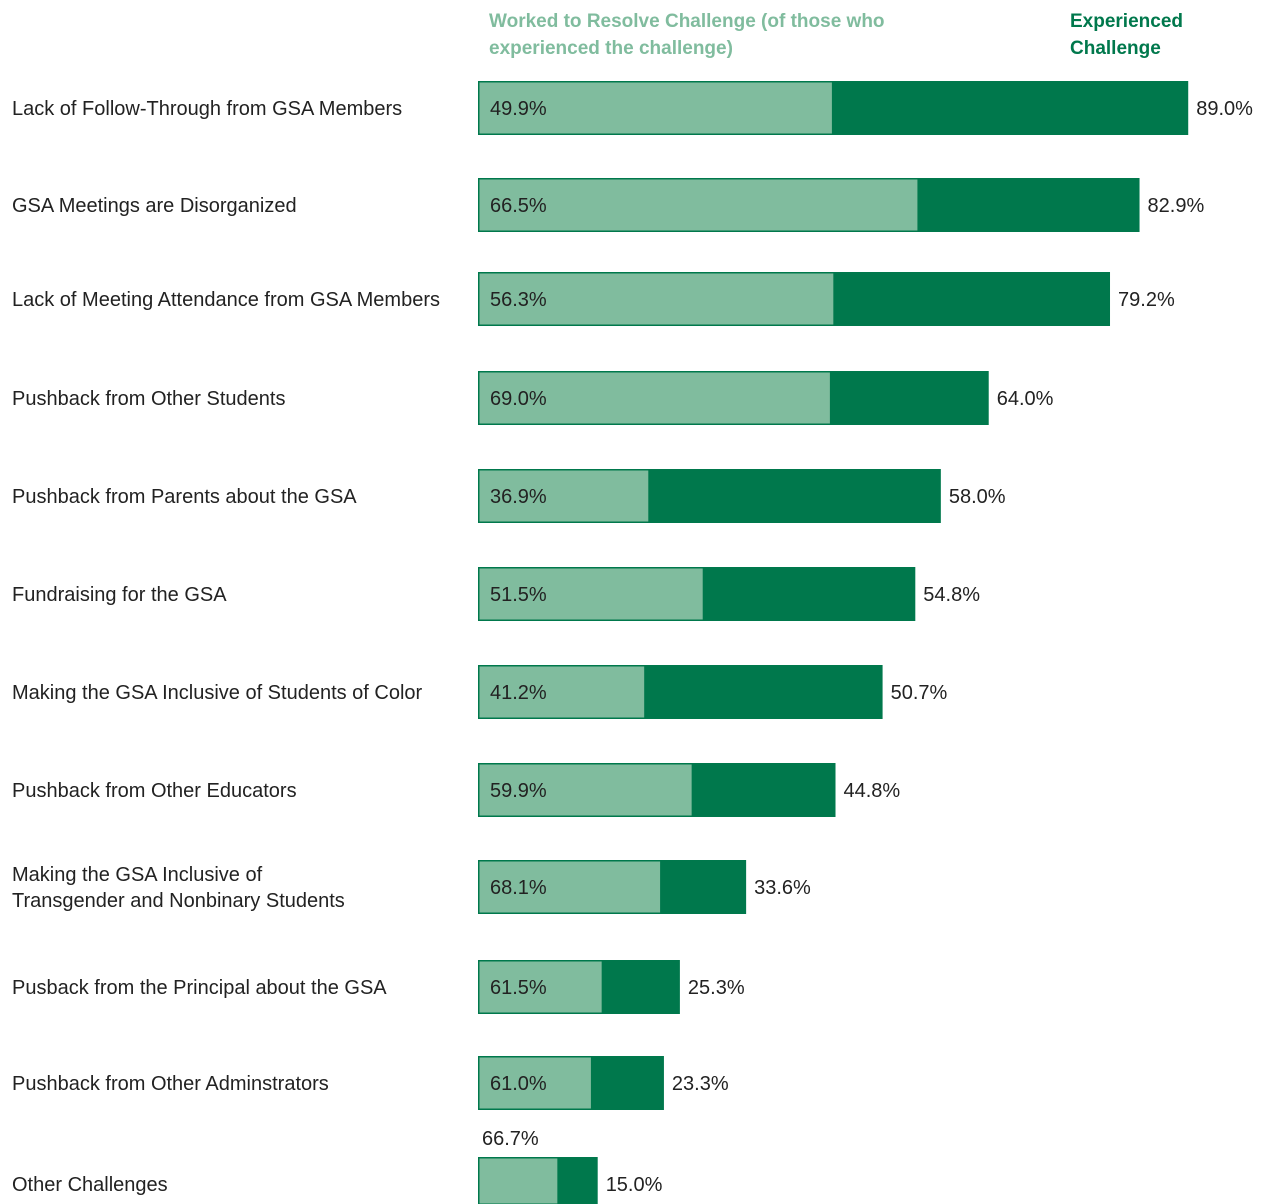 This screenshot has height=1204, width=1271. What do you see at coordinates (518, 888) in the screenshot?
I see `worked-to-resolve-value-label: 68.1%` at bounding box center [518, 888].